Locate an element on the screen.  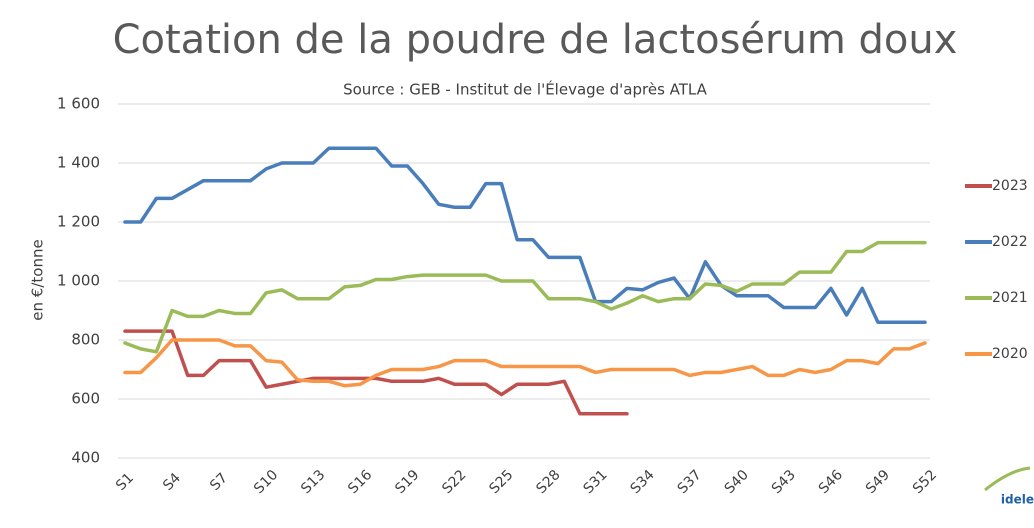
x-tick-label: S40 is located at coordinates (737, 482).